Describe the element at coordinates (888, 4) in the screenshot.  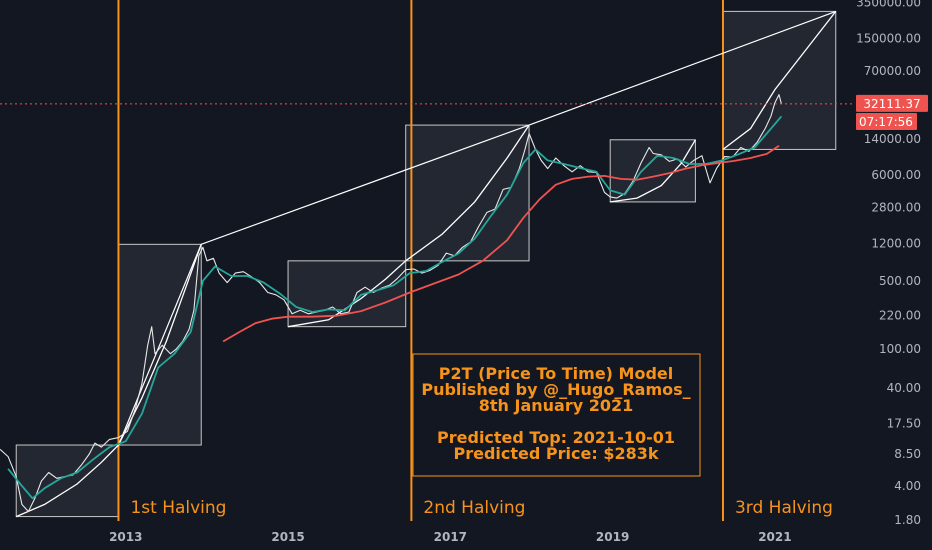
I see `y-tick-label-0: 350000.00` at that location.